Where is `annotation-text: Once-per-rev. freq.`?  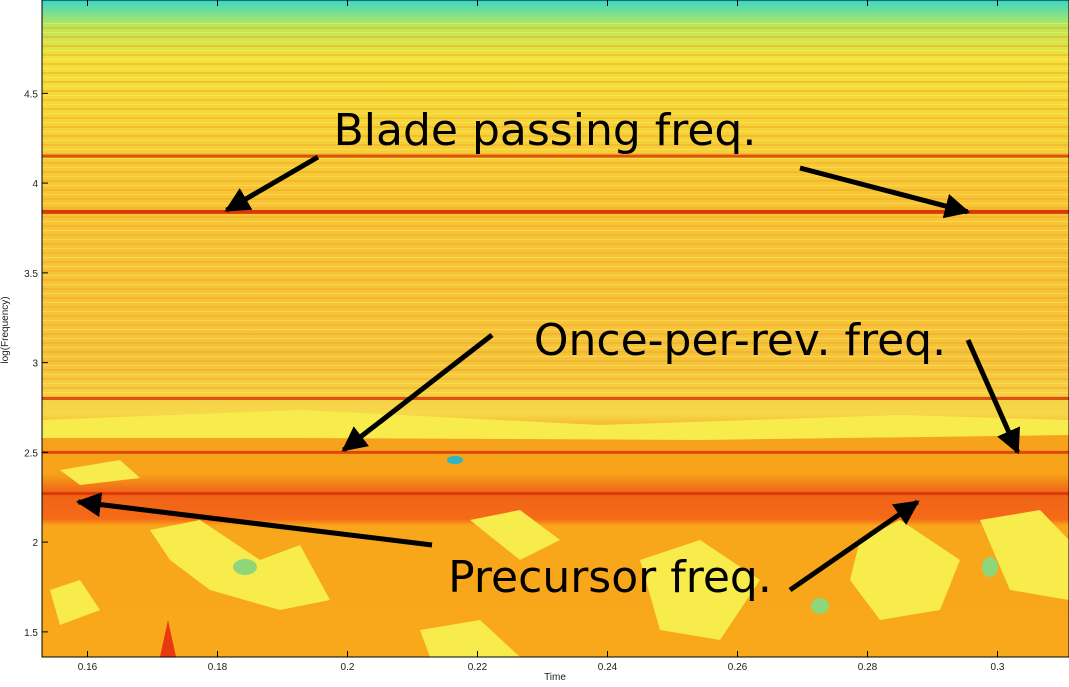
annotation-text: Once-per-rev. freq. is located at coordinates (740, 340).